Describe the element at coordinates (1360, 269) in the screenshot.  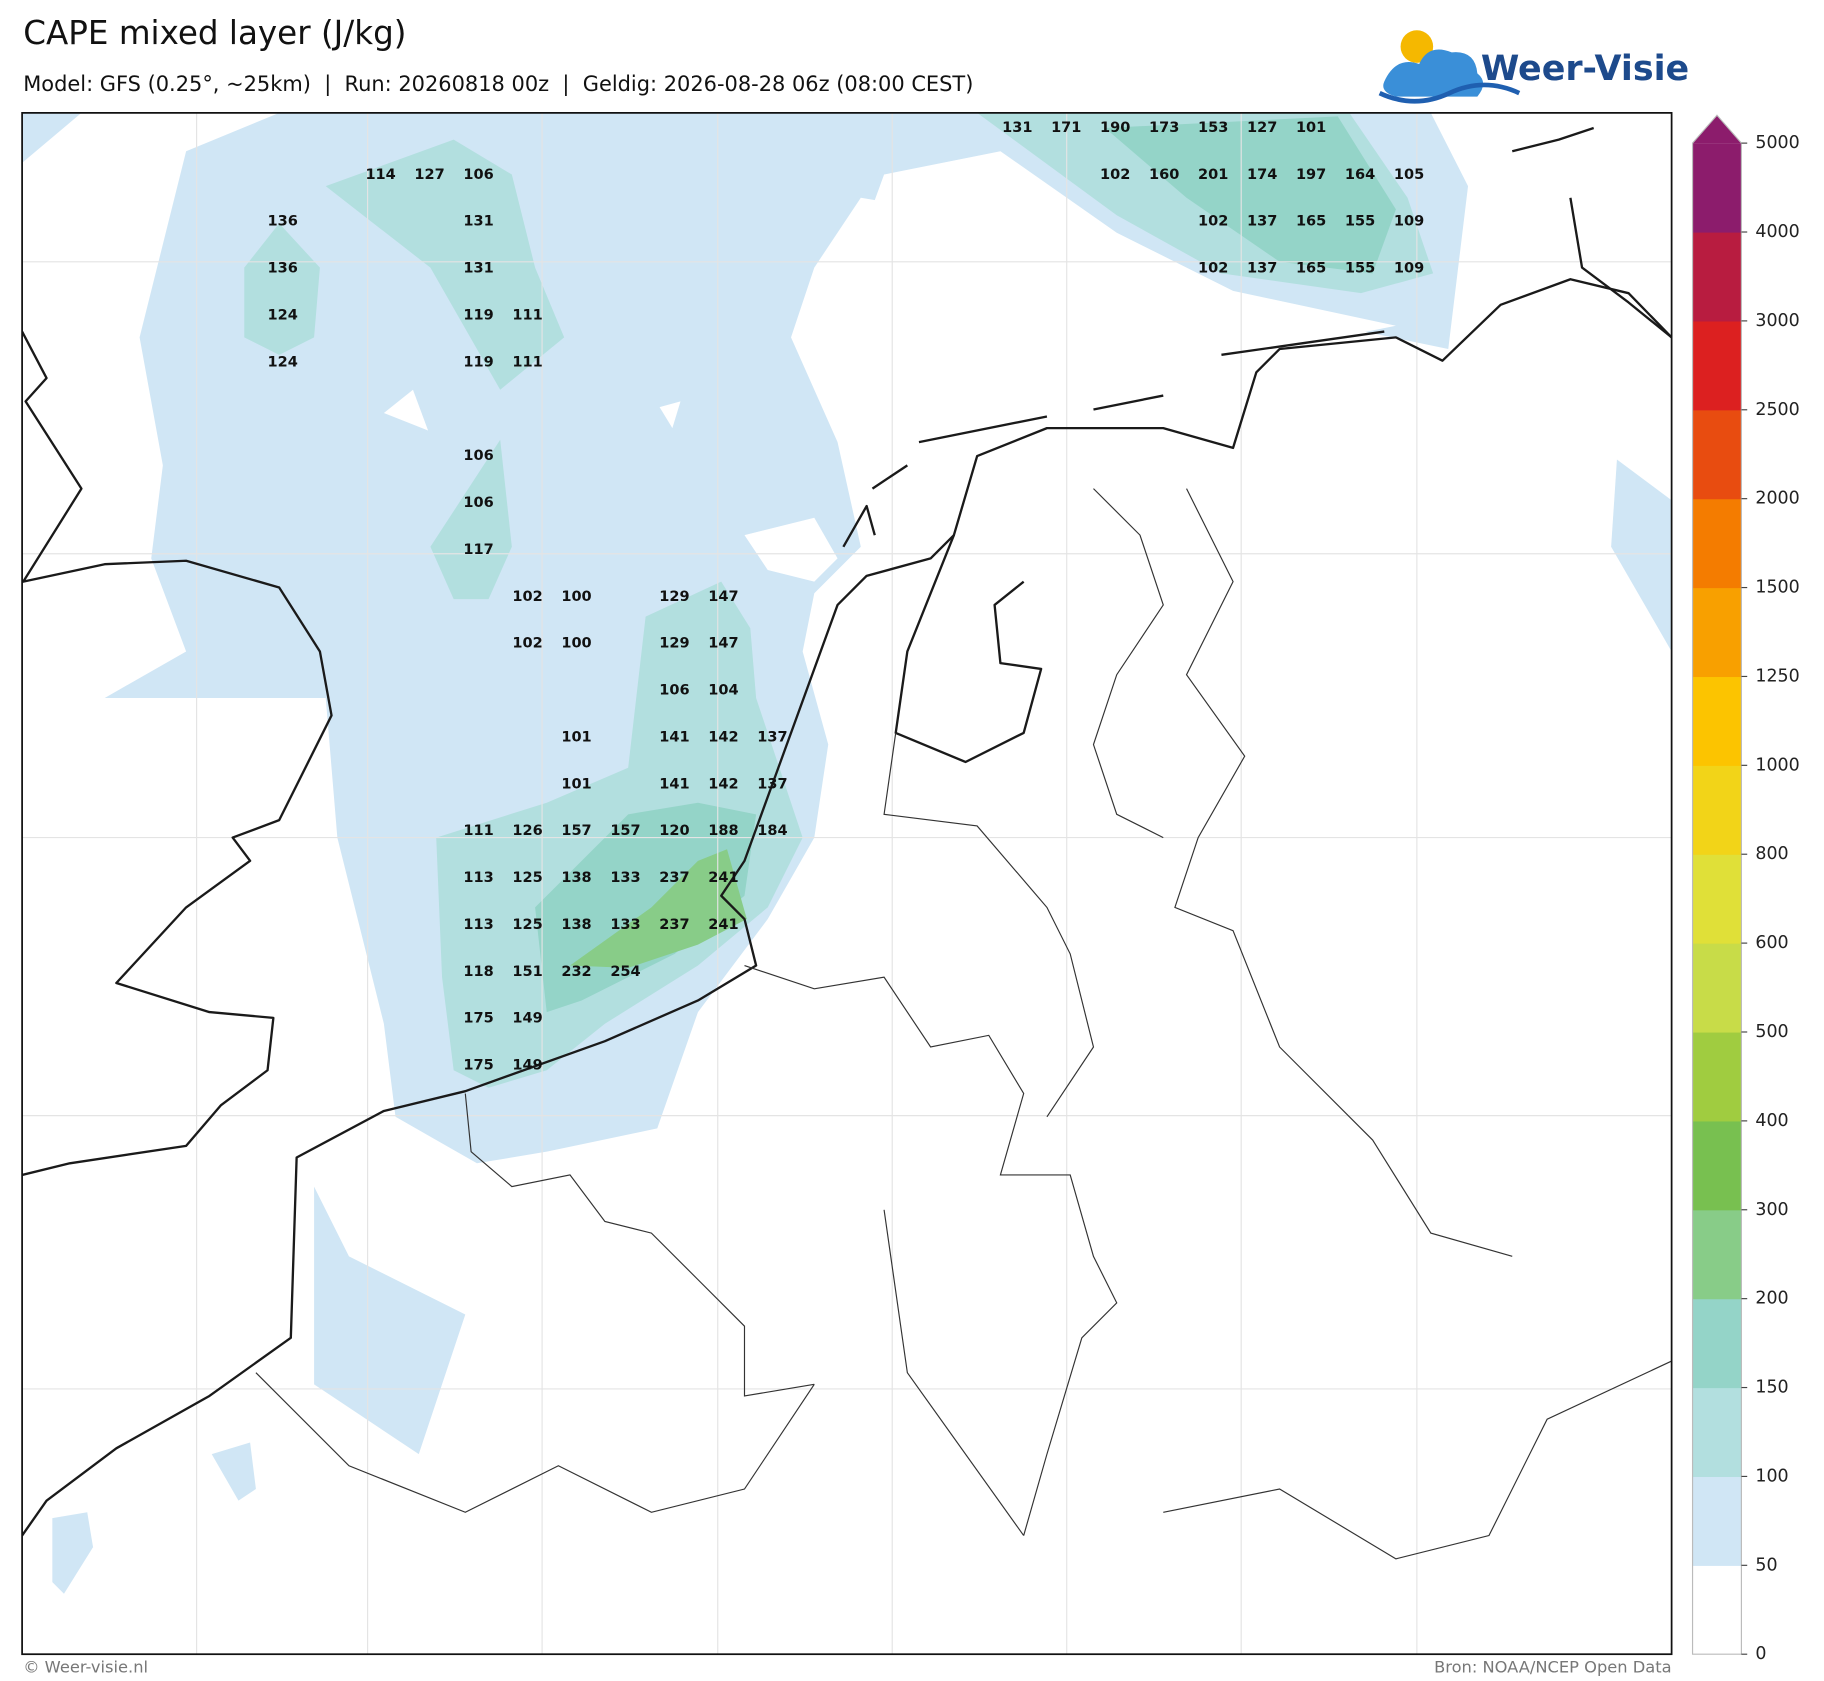
I see `value-label: 155` at that location.